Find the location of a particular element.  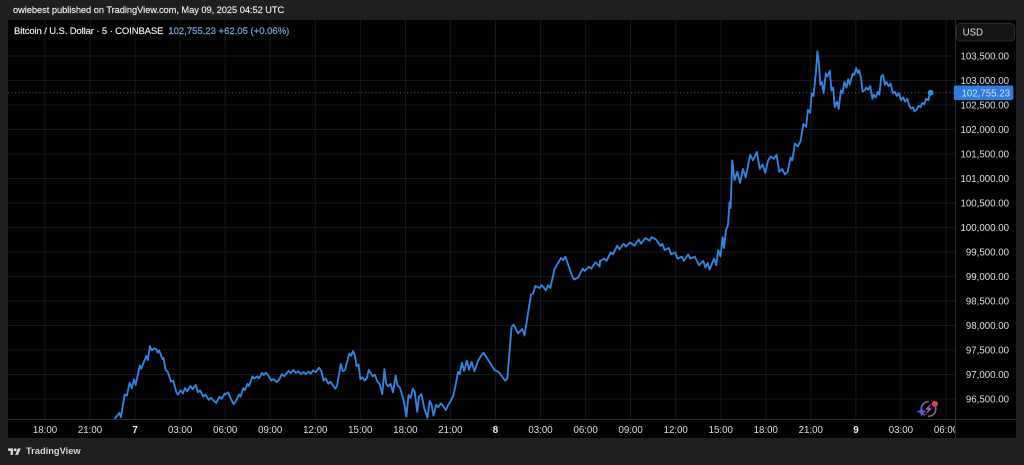

svg-text: 100,500.00 is located at coordinates (985, 204).